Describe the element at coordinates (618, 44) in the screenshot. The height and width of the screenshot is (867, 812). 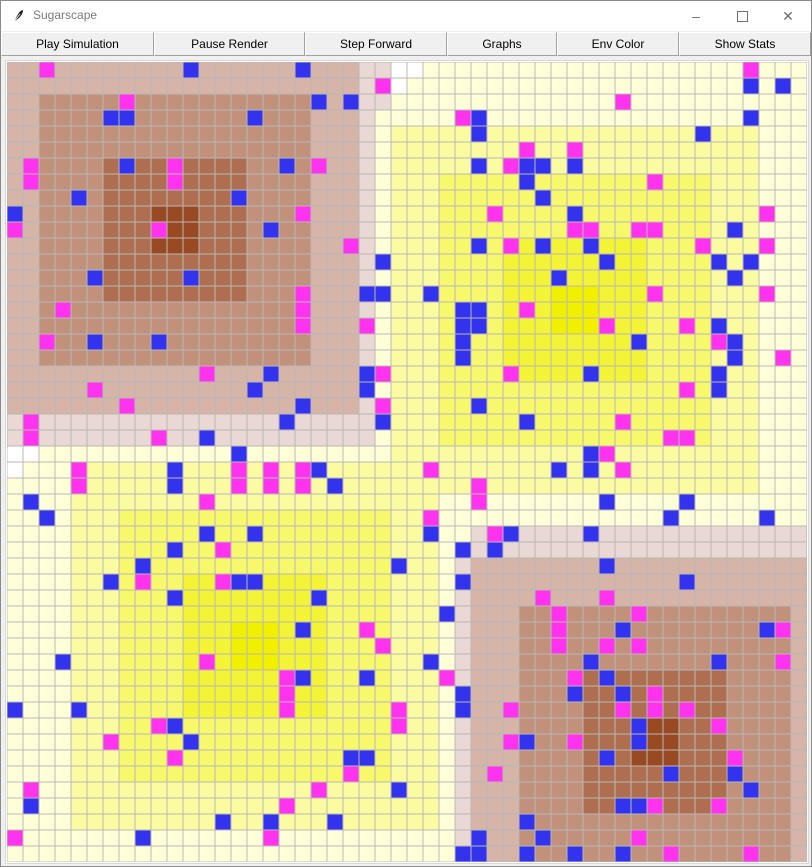
I see `env-color-button: Env Color` at that location.